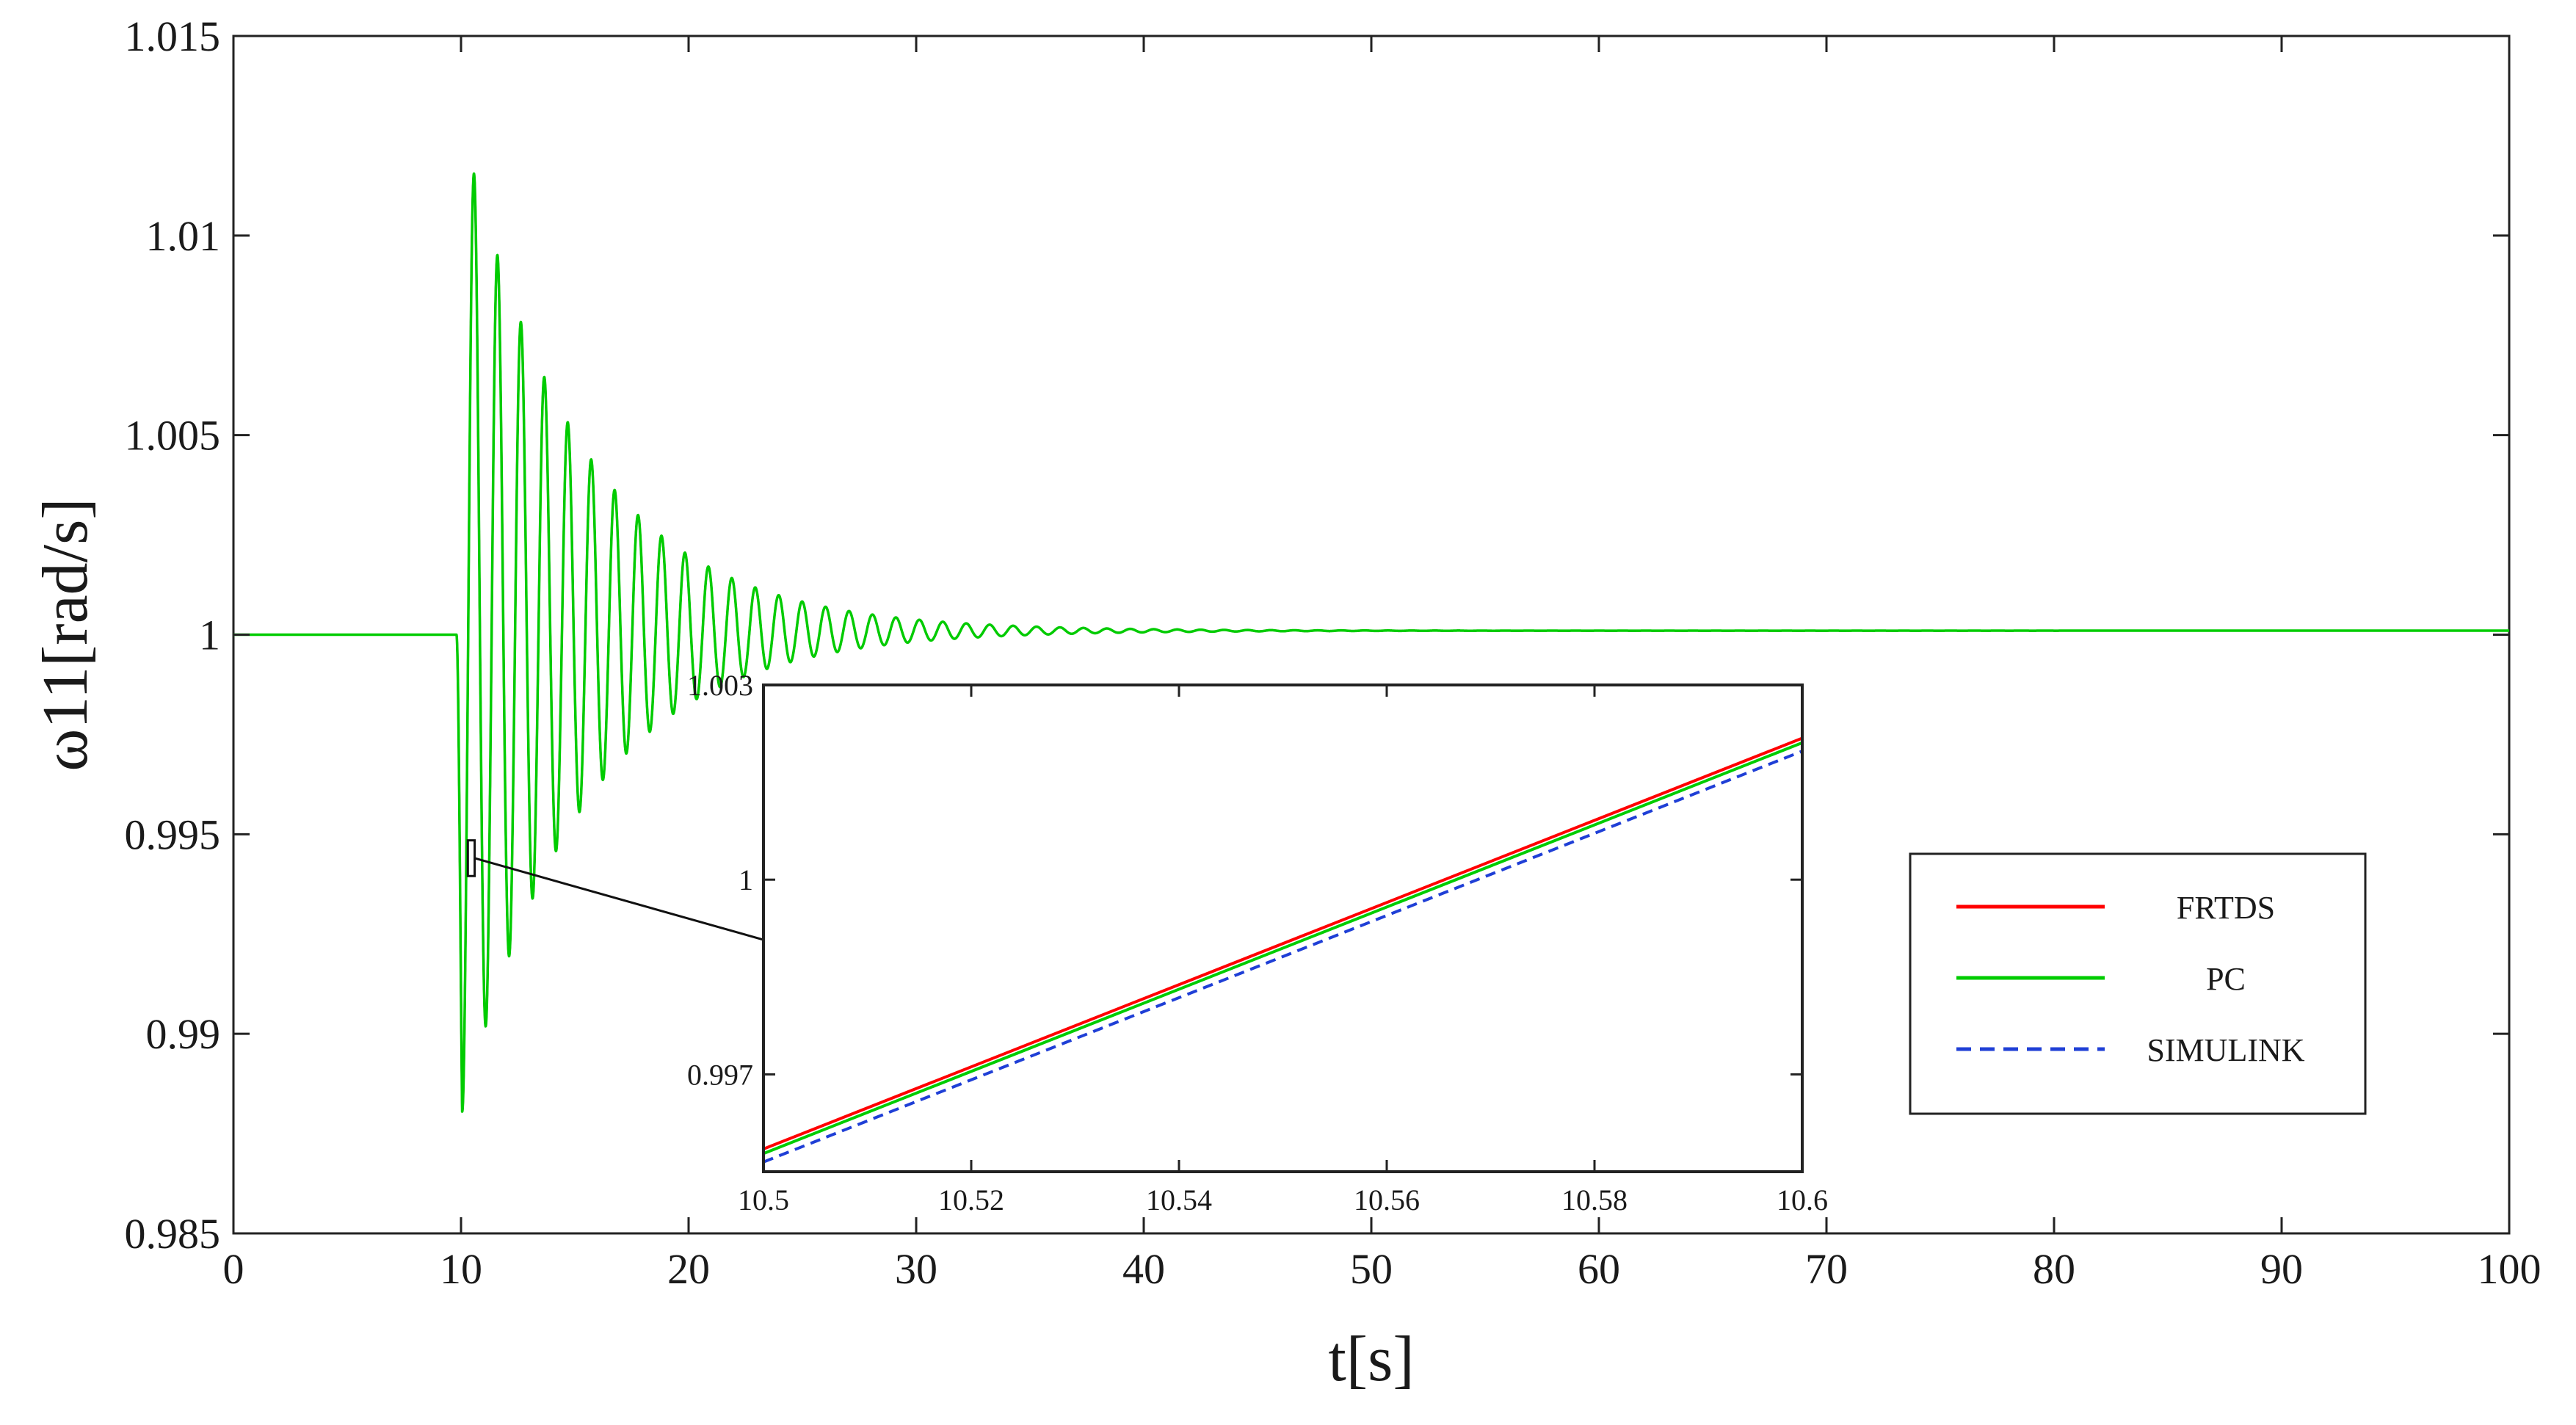 Image resolution: width=2576 pixels, height=1425 pixels. I want to click on inset-y-tick-label: 1, so click(746, 879).